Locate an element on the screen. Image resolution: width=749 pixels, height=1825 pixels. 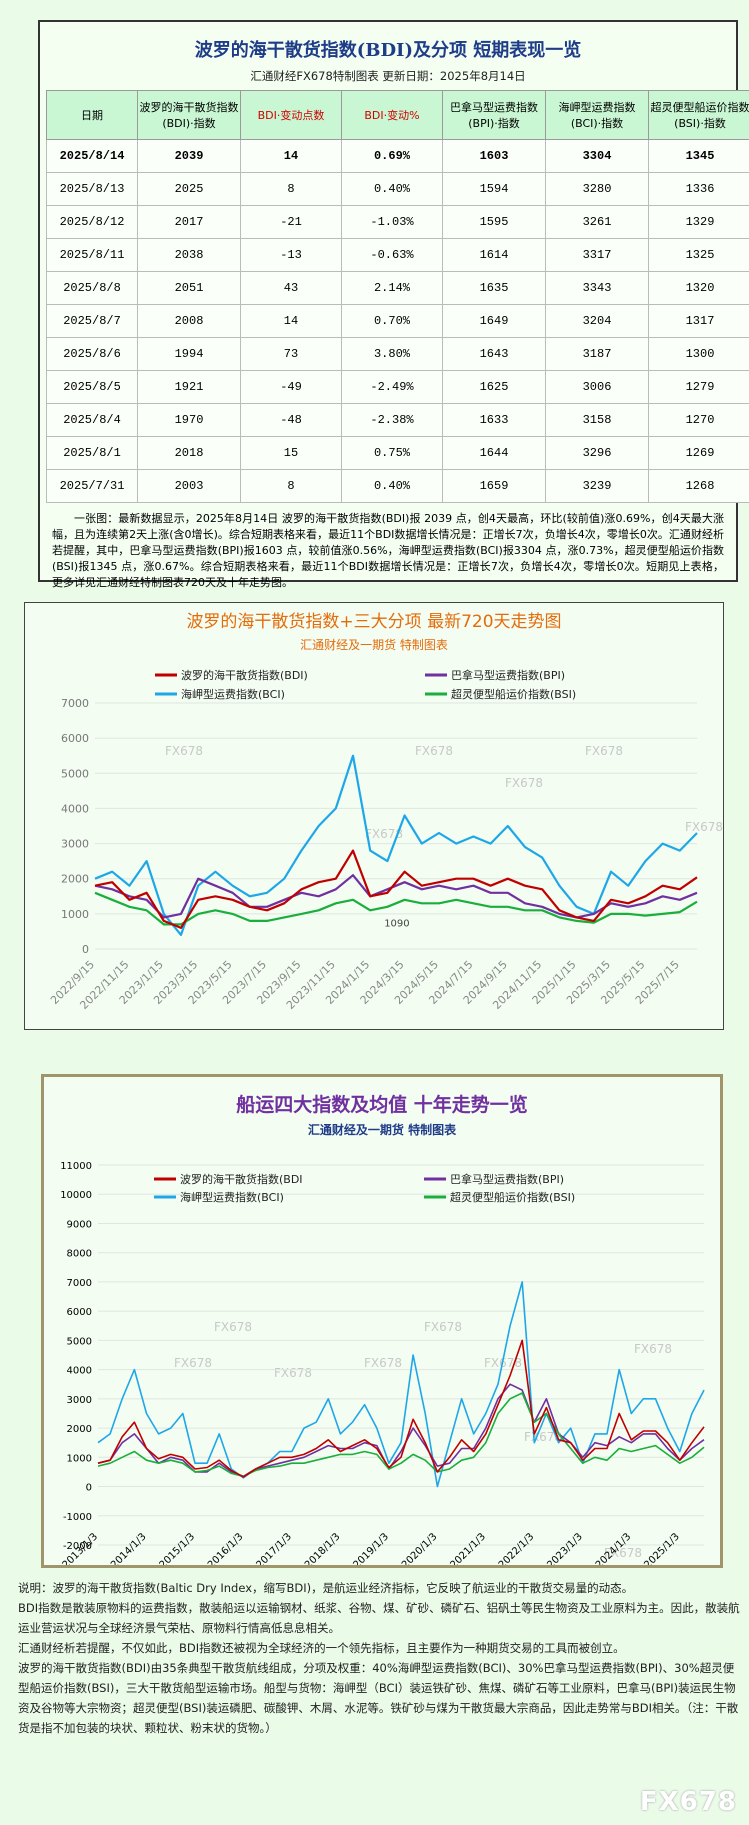
y-tick-label: 5000 is located at coordinates (79, 1341).